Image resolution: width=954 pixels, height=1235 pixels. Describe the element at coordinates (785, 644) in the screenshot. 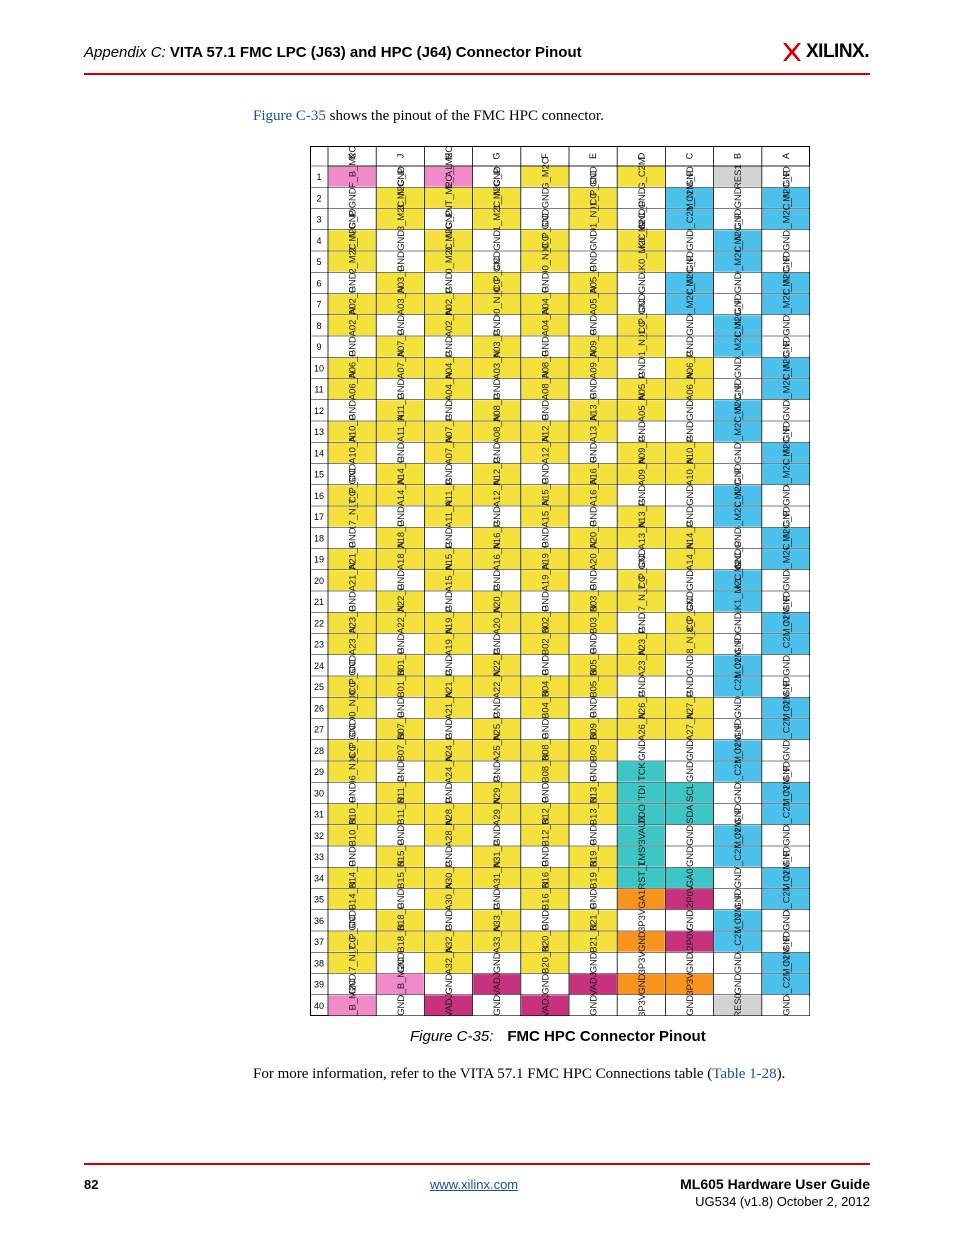

I see `svg-text: DP1_C2M_N` at that location.